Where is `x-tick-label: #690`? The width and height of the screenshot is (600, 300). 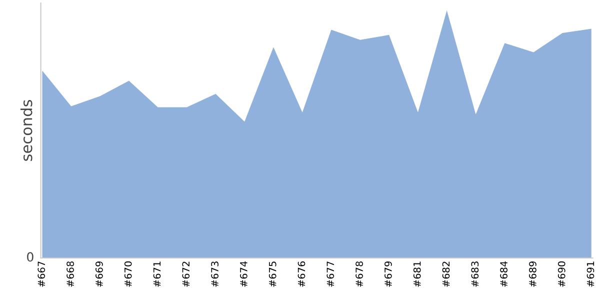 x-tick-label: #690 is located at coordinates (562, 274).